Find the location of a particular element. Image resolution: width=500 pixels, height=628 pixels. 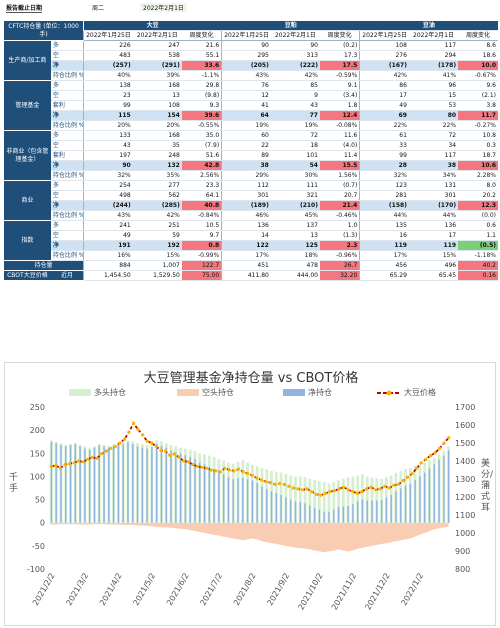

y-right-tick-label: 800 is located at coordinates (462, 569).